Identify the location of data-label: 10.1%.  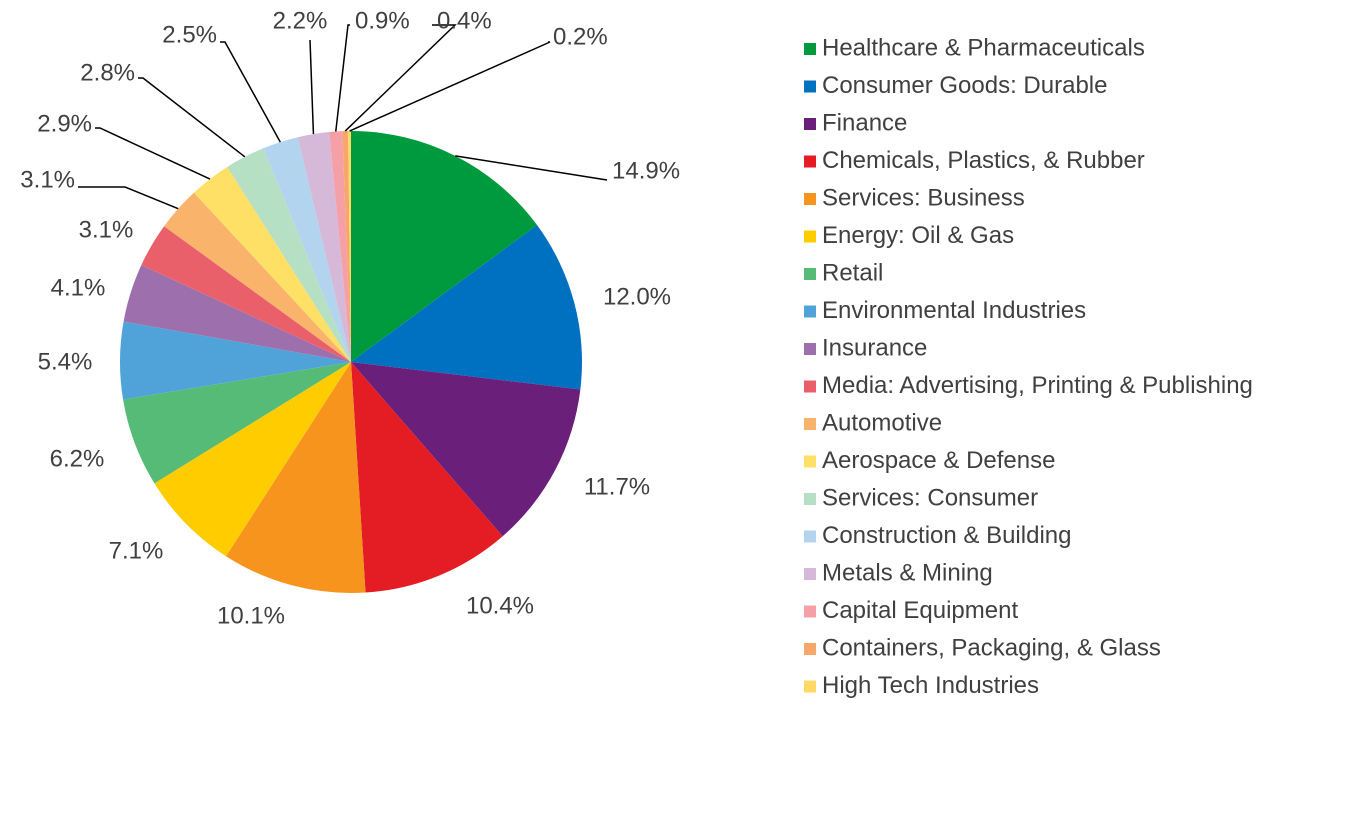
(251, 615).